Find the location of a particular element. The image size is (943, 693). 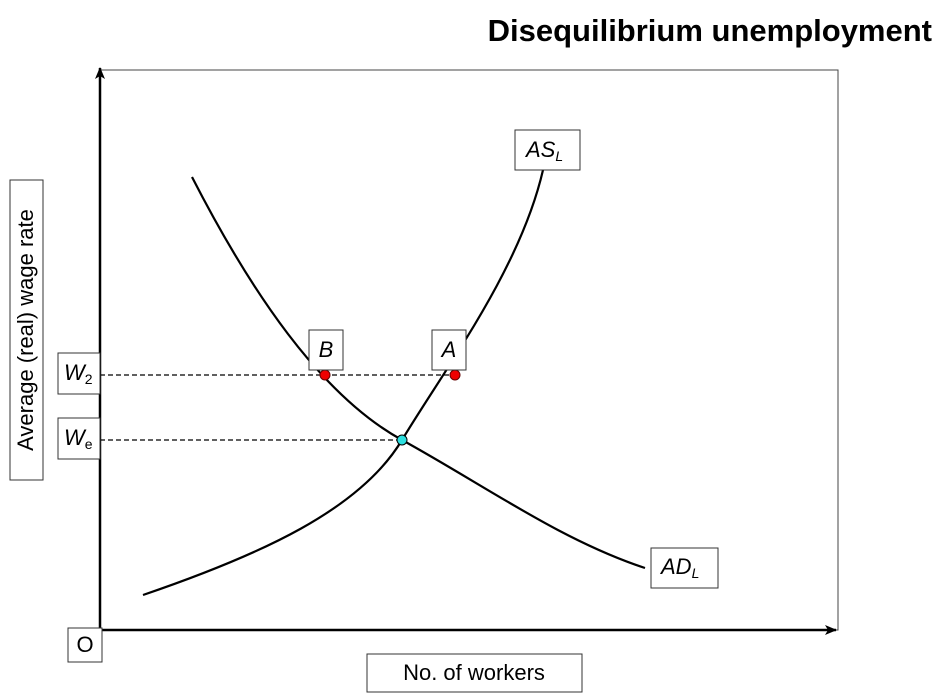

origin-label: O is located at coordinates (84, 644).